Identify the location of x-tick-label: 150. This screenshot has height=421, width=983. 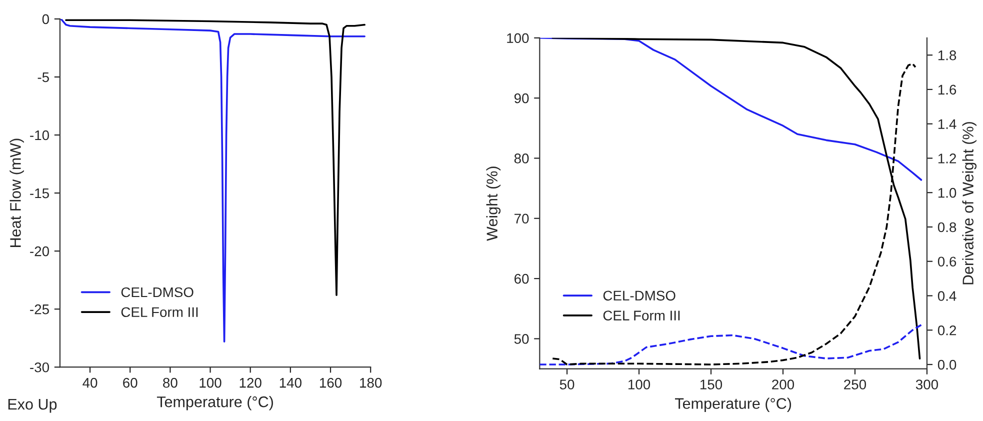
(711, 385).